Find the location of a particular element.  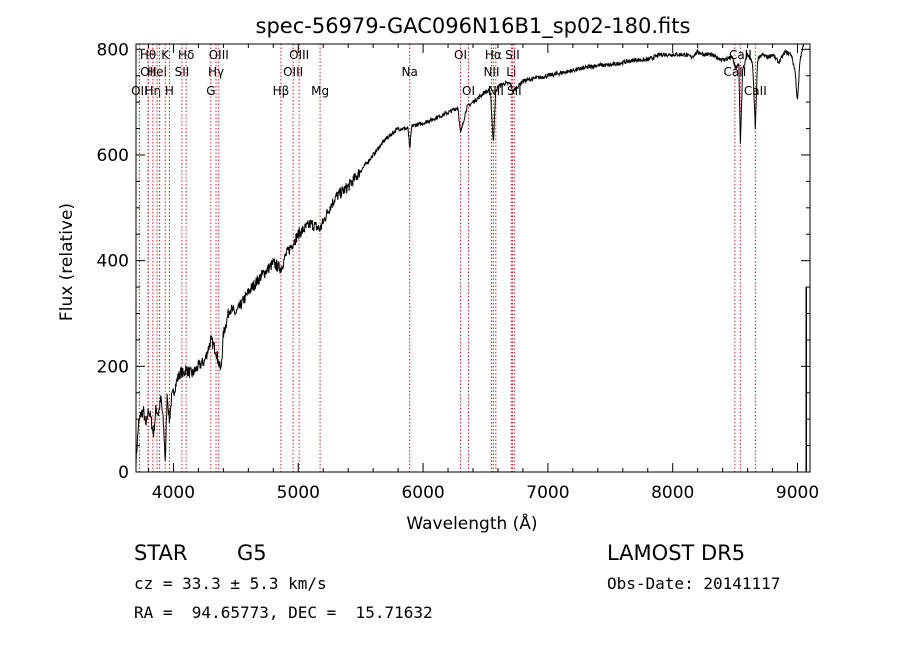

x-tick-label-4: 8000 is located at coordinates (672, 493).